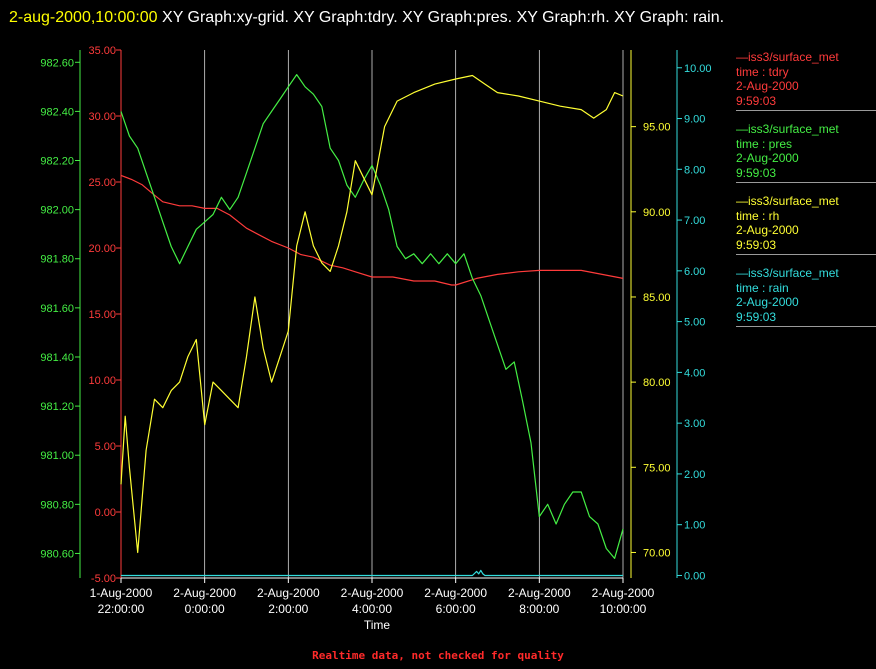 Image resolution: width=876 pixels, height=669 pixels. I want to click on tdry-tick-label: 35.00, so click(102, 51).